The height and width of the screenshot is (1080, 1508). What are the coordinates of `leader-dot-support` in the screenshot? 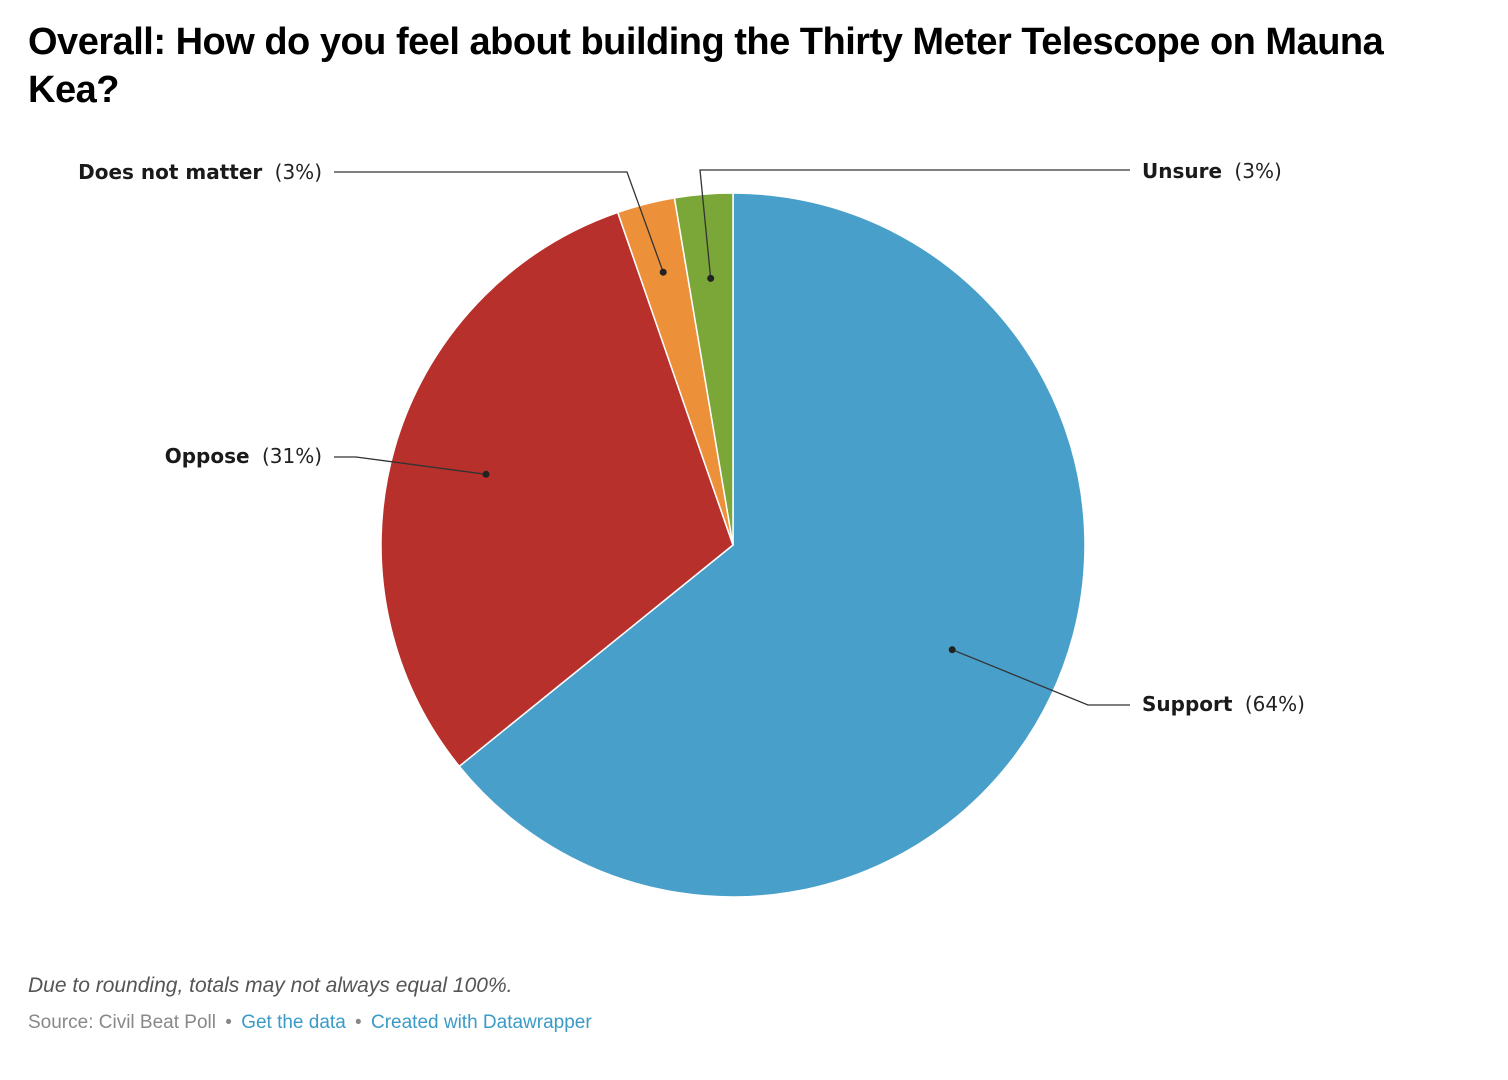 It's located at (952, 650).